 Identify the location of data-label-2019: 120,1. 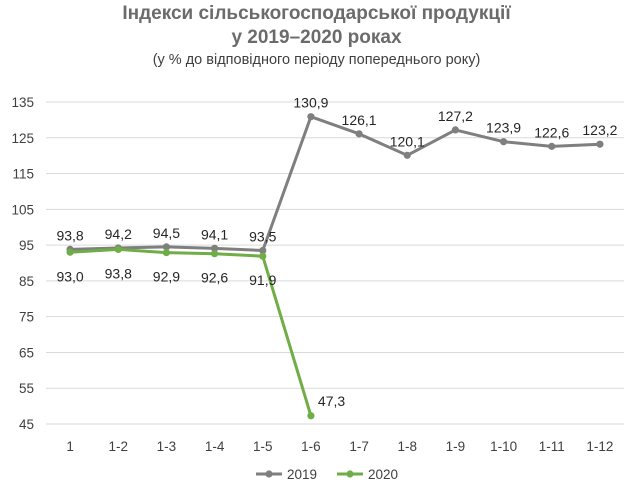
(407, 141).